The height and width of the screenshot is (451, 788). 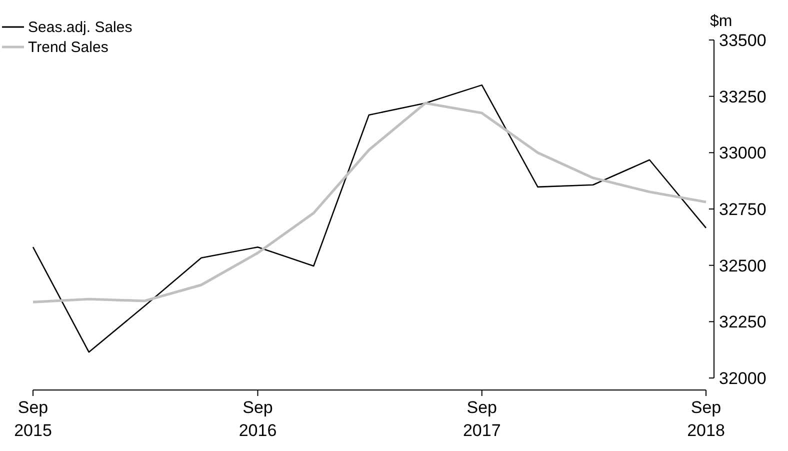 I want to click on x-tick-label: Sep 2016, so click(x=257, y=419).